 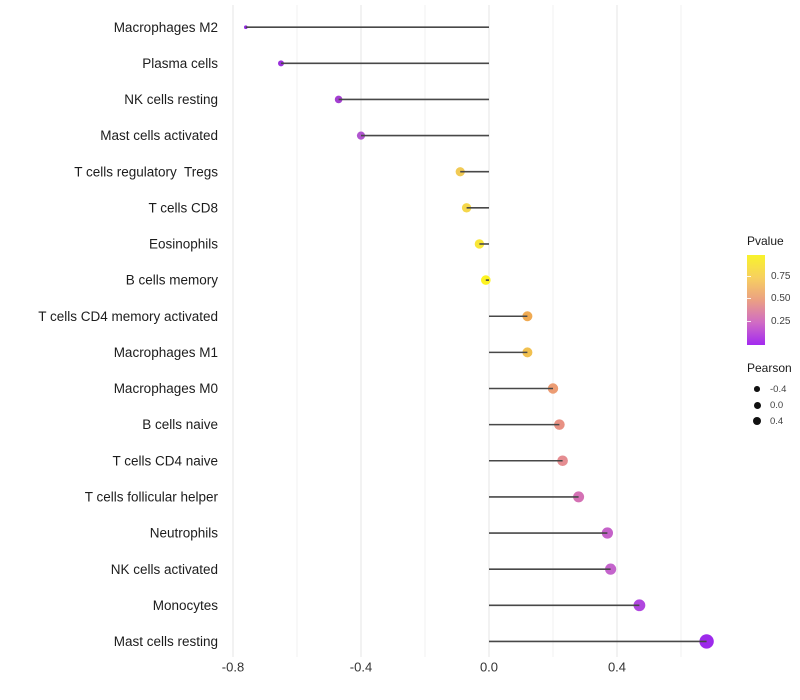 What do you see at coordinates (757, 421) in the screenshot?
I see `size-dot-large-icon` at bounding box center [757, 421].